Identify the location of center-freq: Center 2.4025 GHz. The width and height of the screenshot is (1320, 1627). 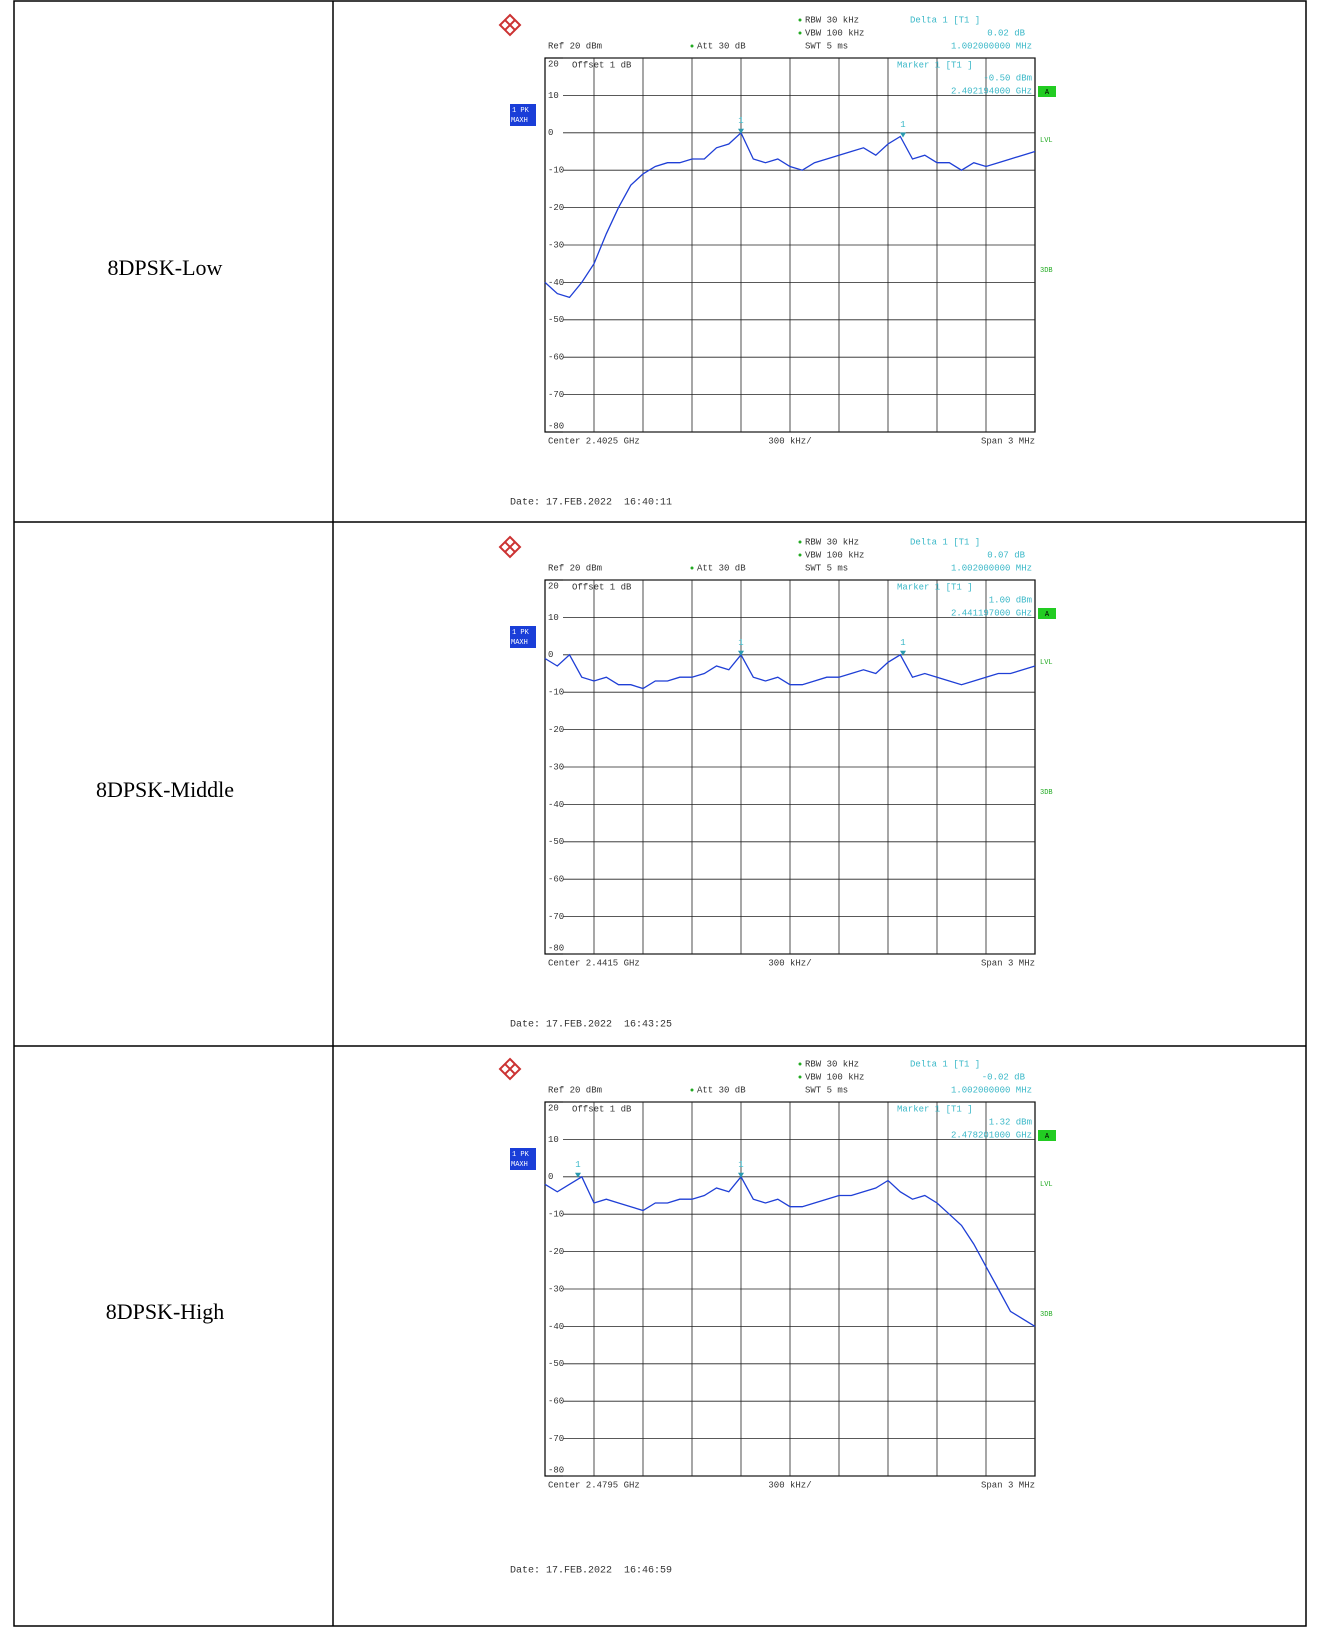
(594, 441).